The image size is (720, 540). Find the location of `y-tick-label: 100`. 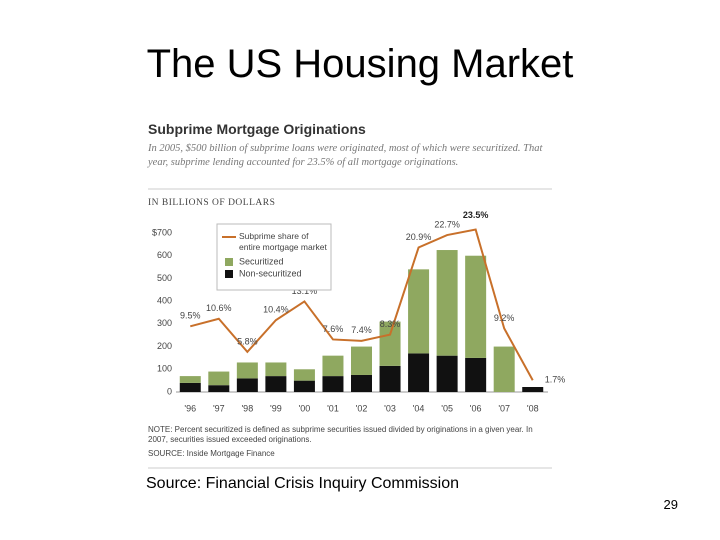

y-tick-label: 100 is located at coordinates (164, 369).